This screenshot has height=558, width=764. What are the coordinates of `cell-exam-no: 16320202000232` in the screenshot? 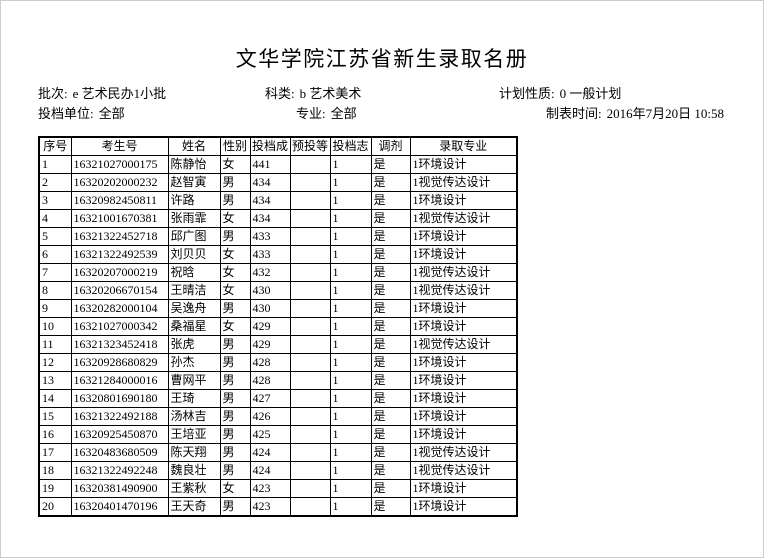 It's located at (119, 182).